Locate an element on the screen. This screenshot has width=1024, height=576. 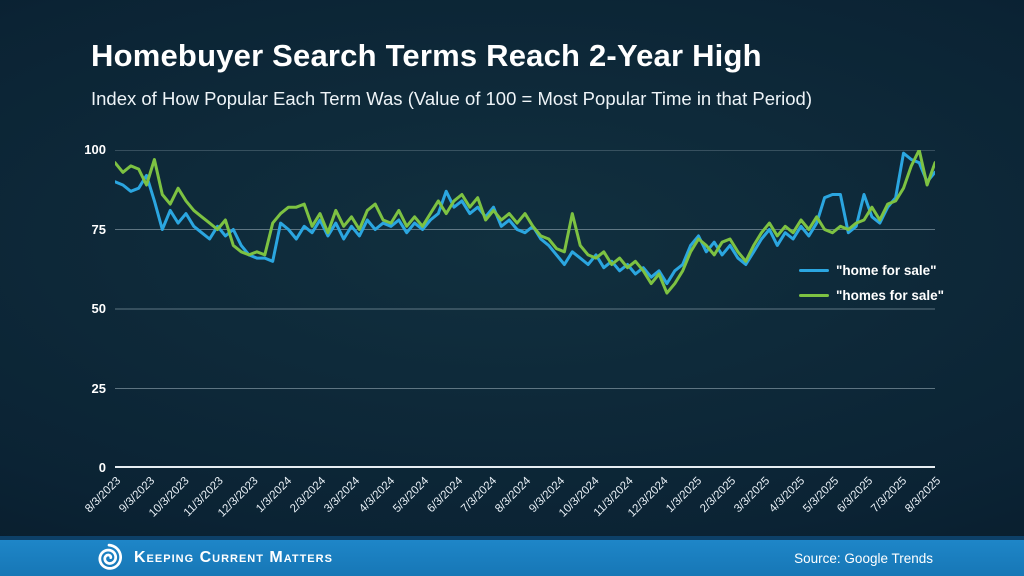
x-tick-label: 7/3/2024 is located at coordinates (479, 495).